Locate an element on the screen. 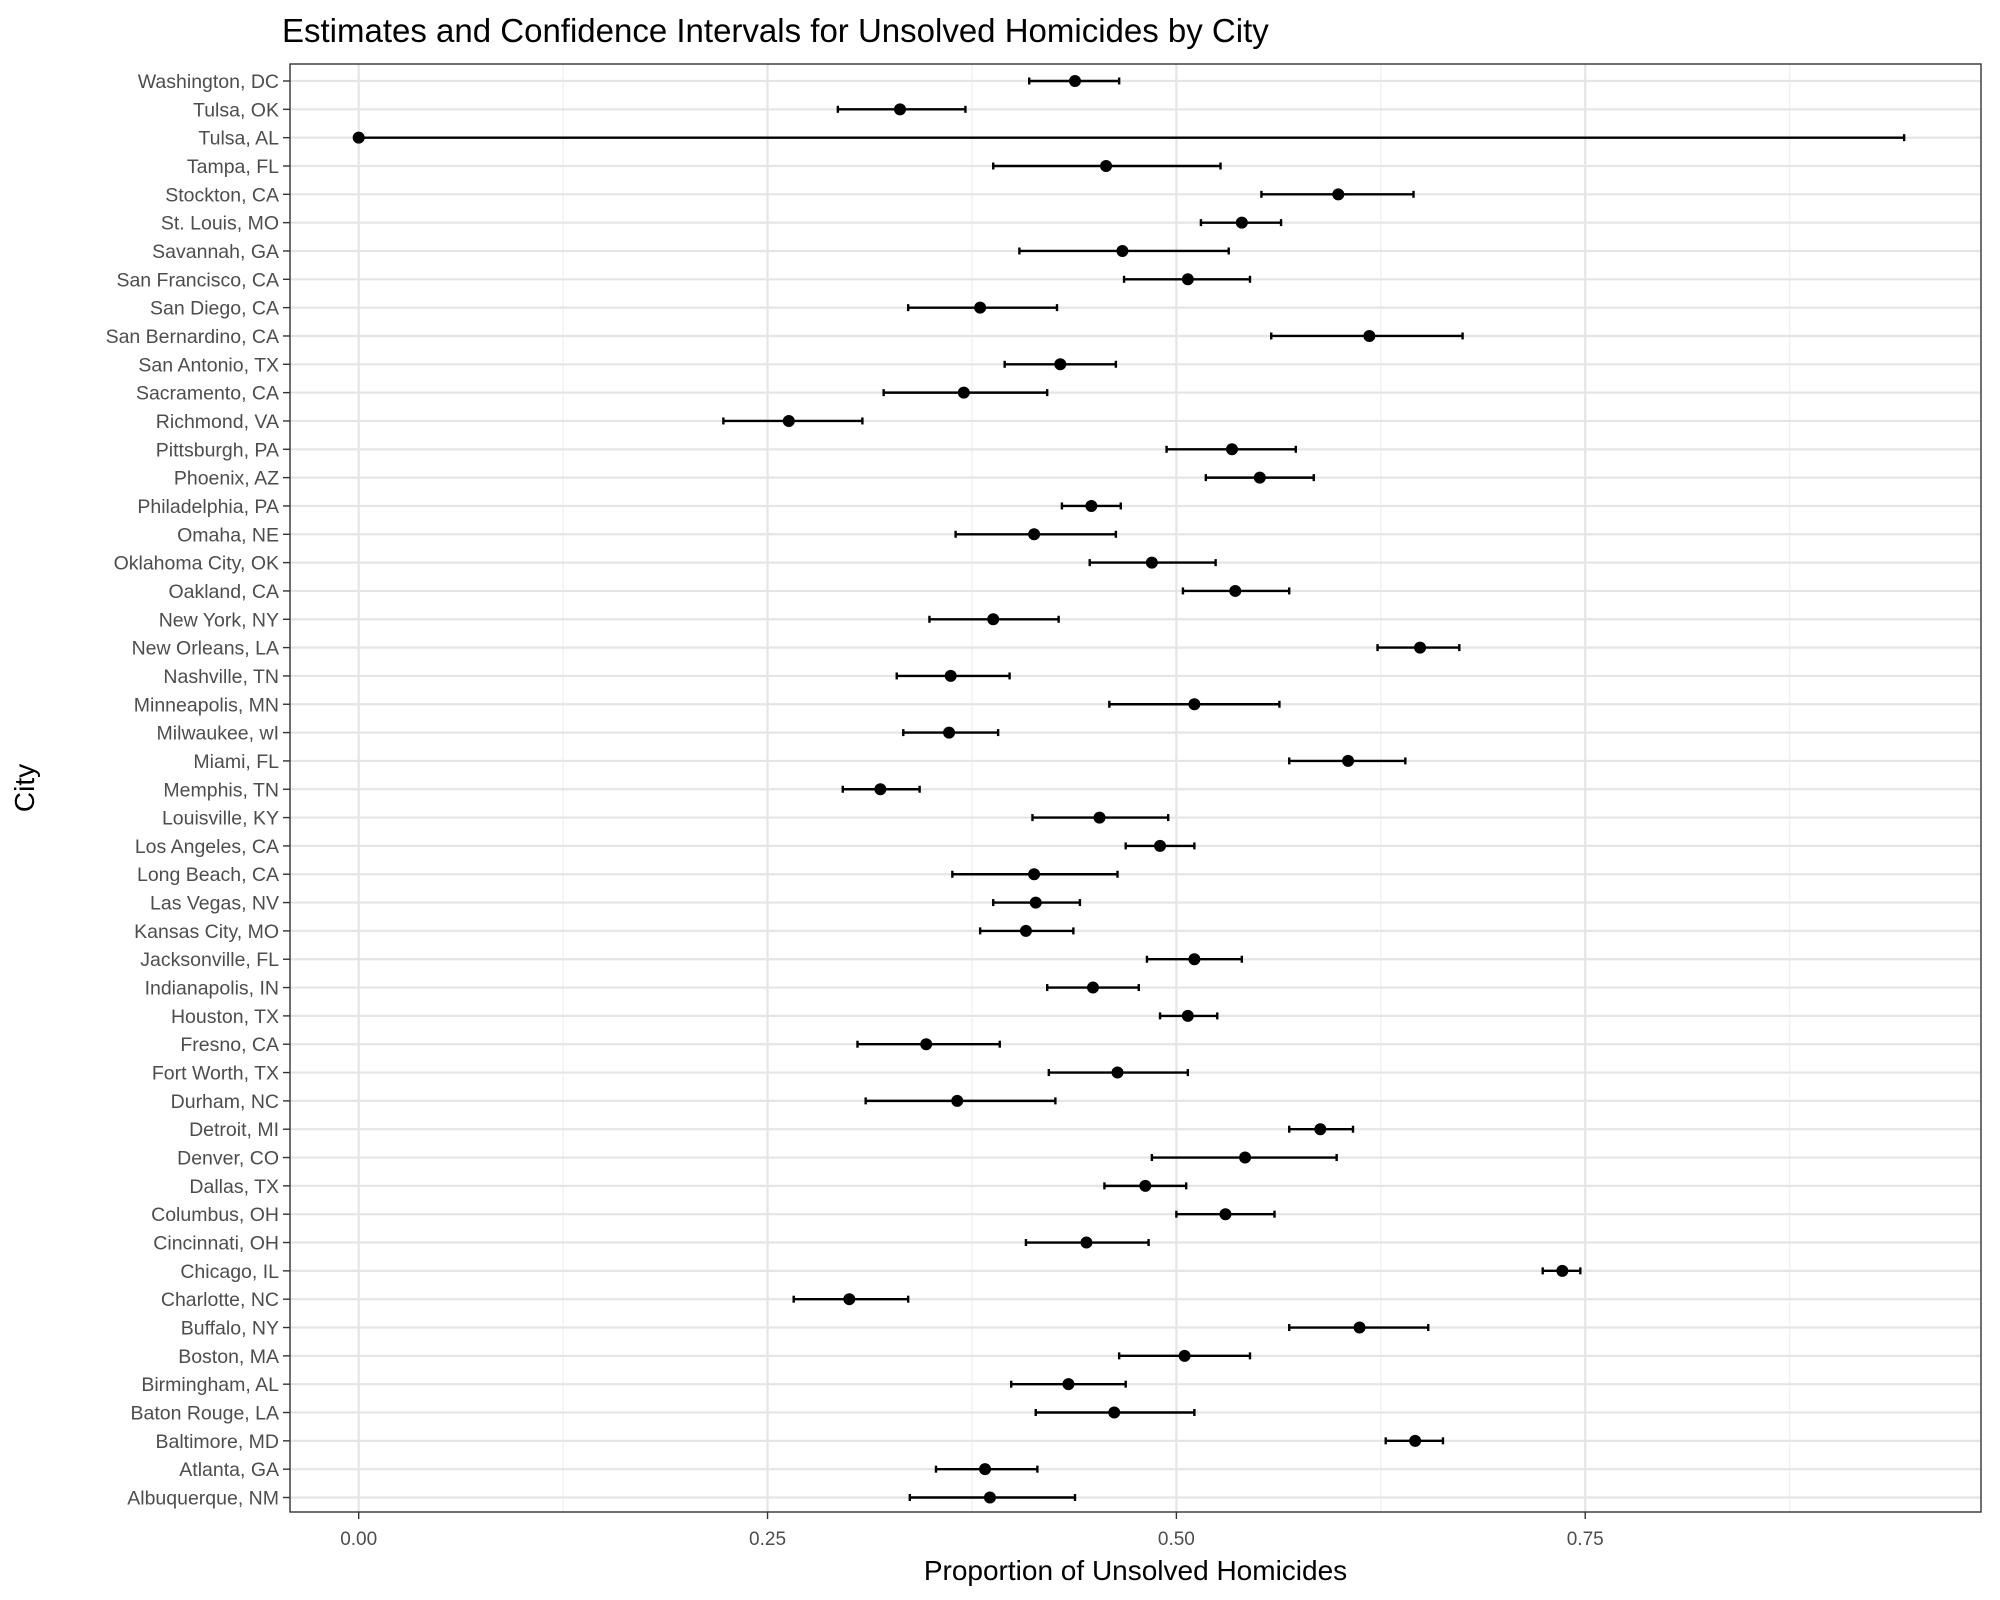 This screenshot has height=1600, width=2000. y-tick-label: Memphis, TN is located at coordinates (221, 790).